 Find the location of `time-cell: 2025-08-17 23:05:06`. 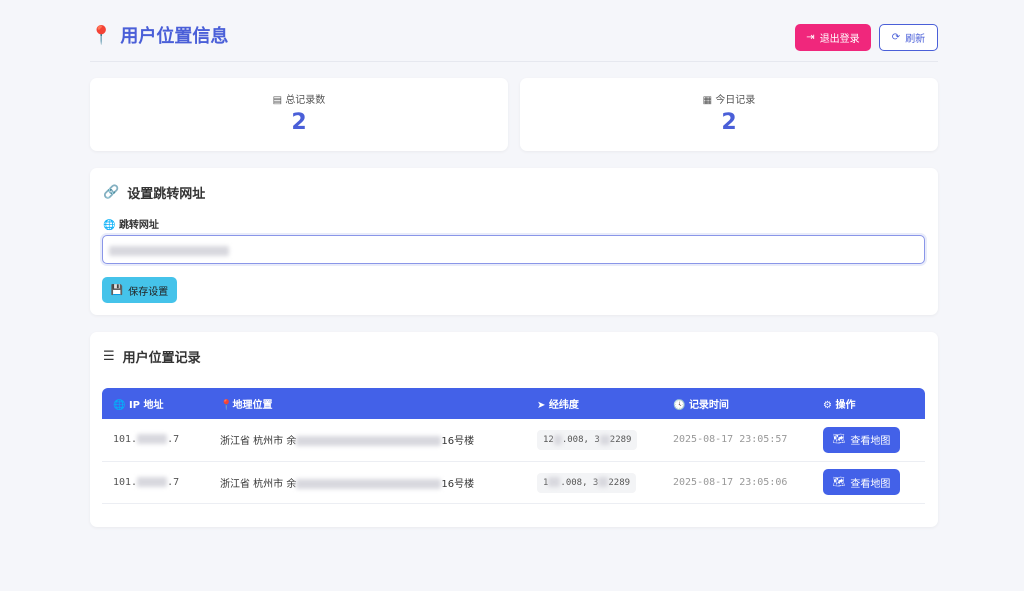

time-cell: 2025-08-17 23:05:06 is located at coordinates (737, 482).